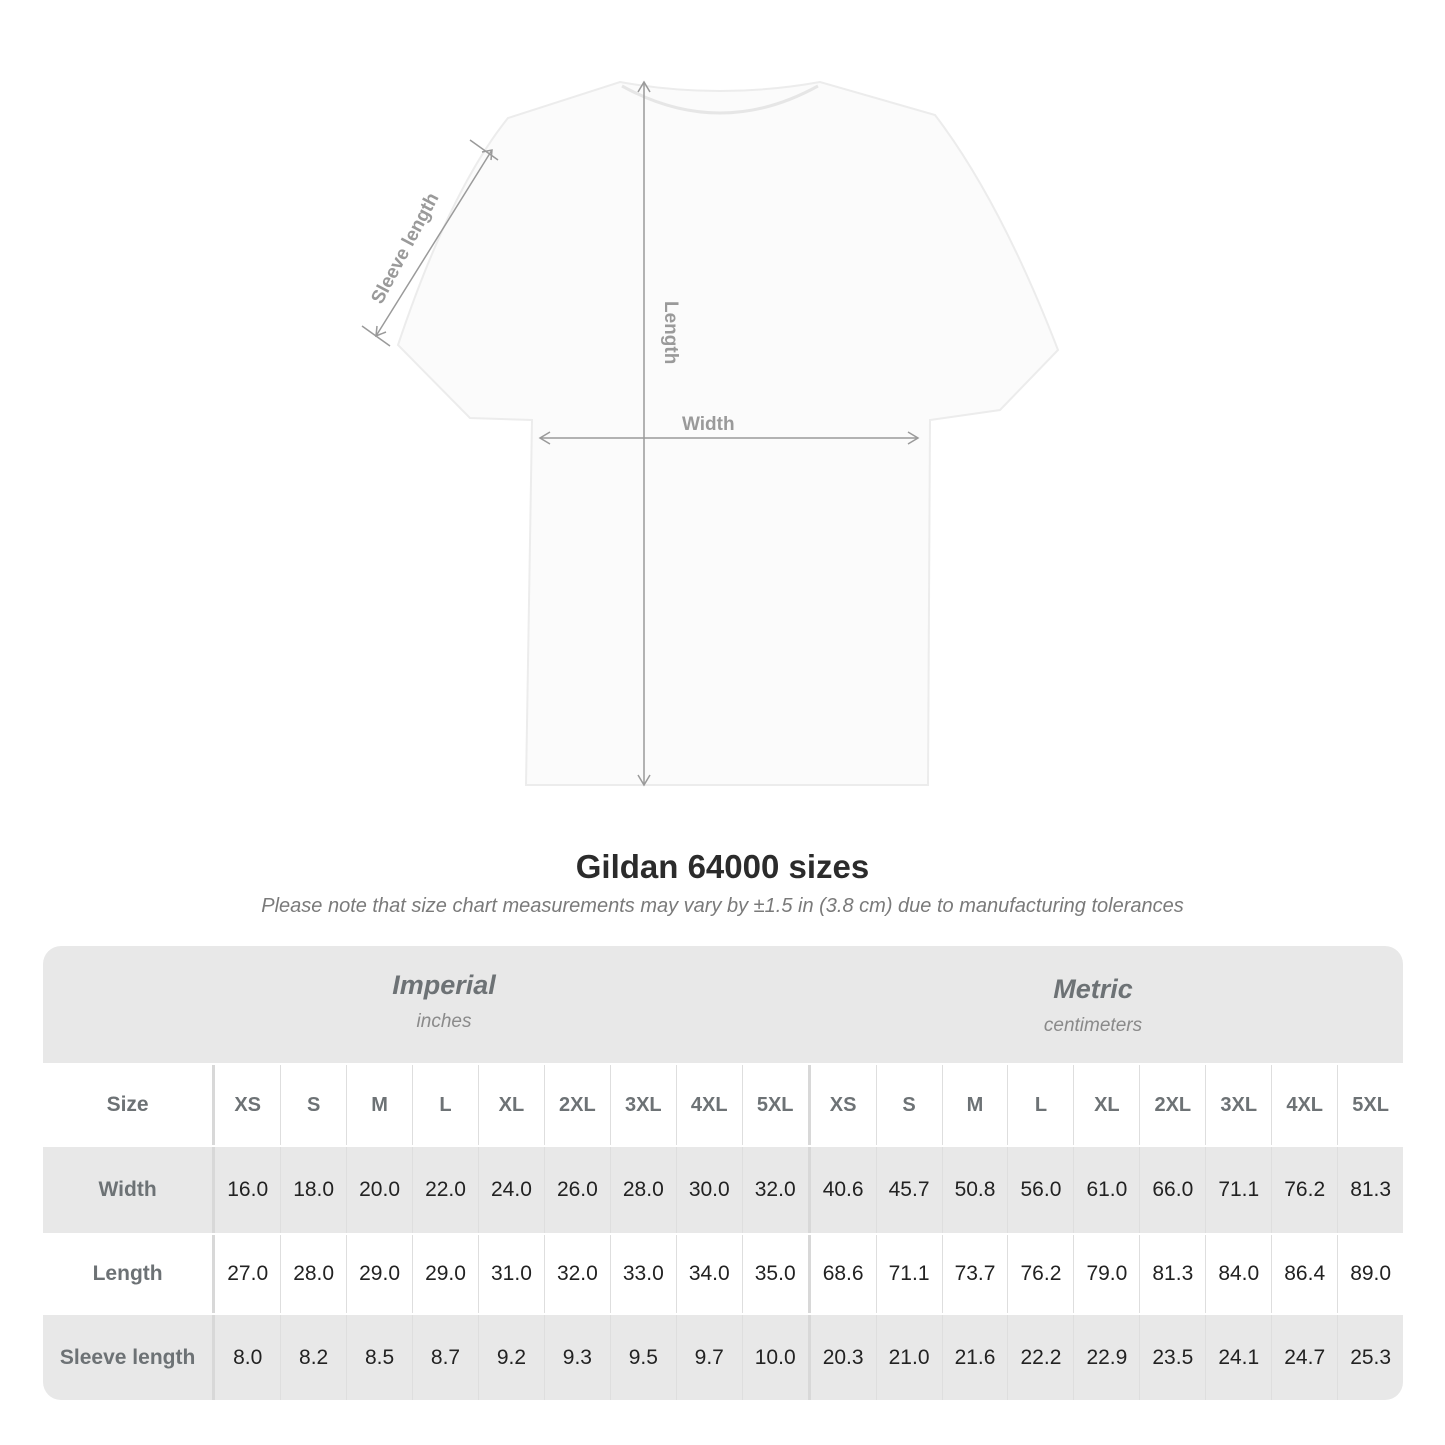 The image size is (1445, 1445). I want to click on imperial-cell: 9.2, so click(510, 1357).